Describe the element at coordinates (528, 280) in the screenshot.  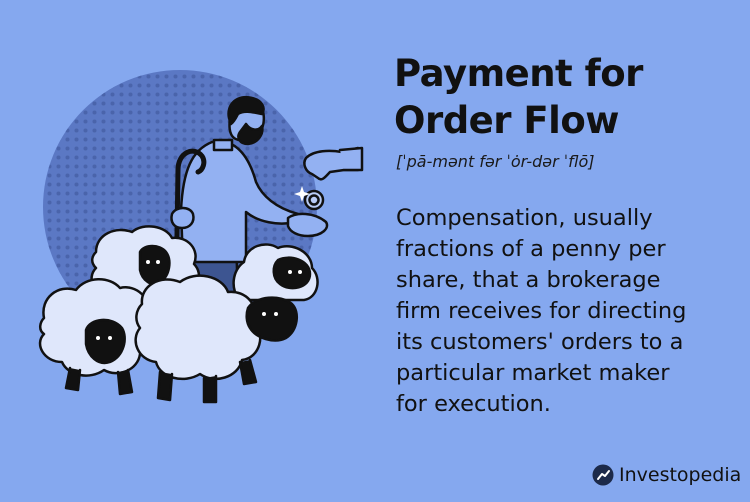
I see `definition-line: share, that a brokerage` at that location.